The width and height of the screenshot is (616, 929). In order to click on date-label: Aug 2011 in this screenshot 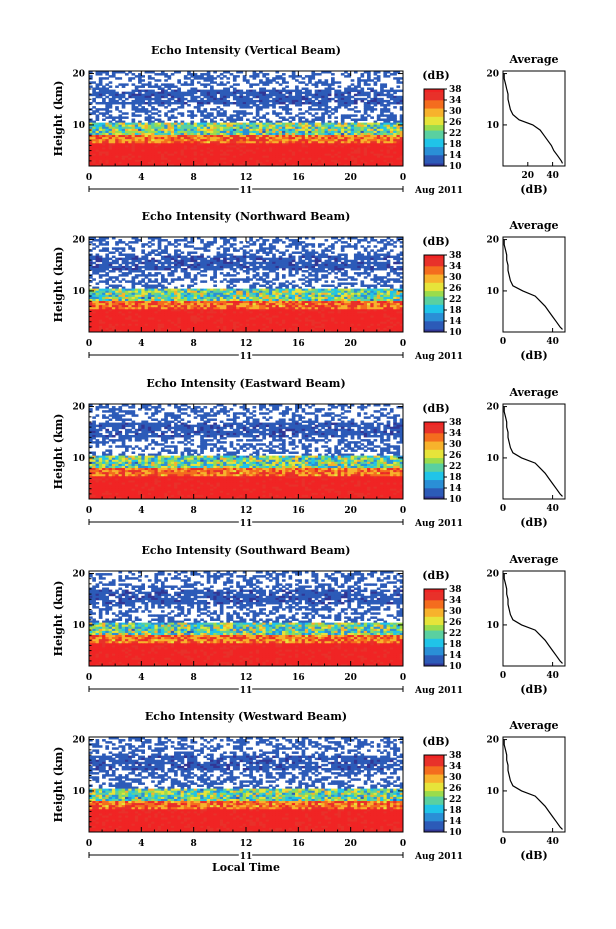, I will do `click(438, 191)`.